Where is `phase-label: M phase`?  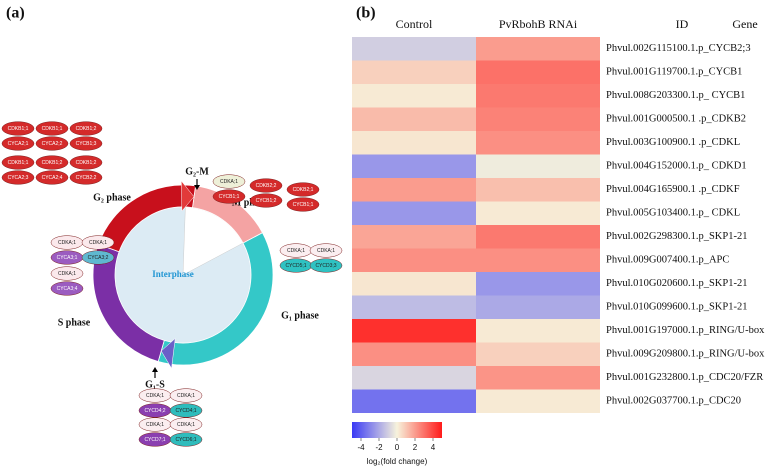
phase-label: M phase is located at coordinates (250, 202).